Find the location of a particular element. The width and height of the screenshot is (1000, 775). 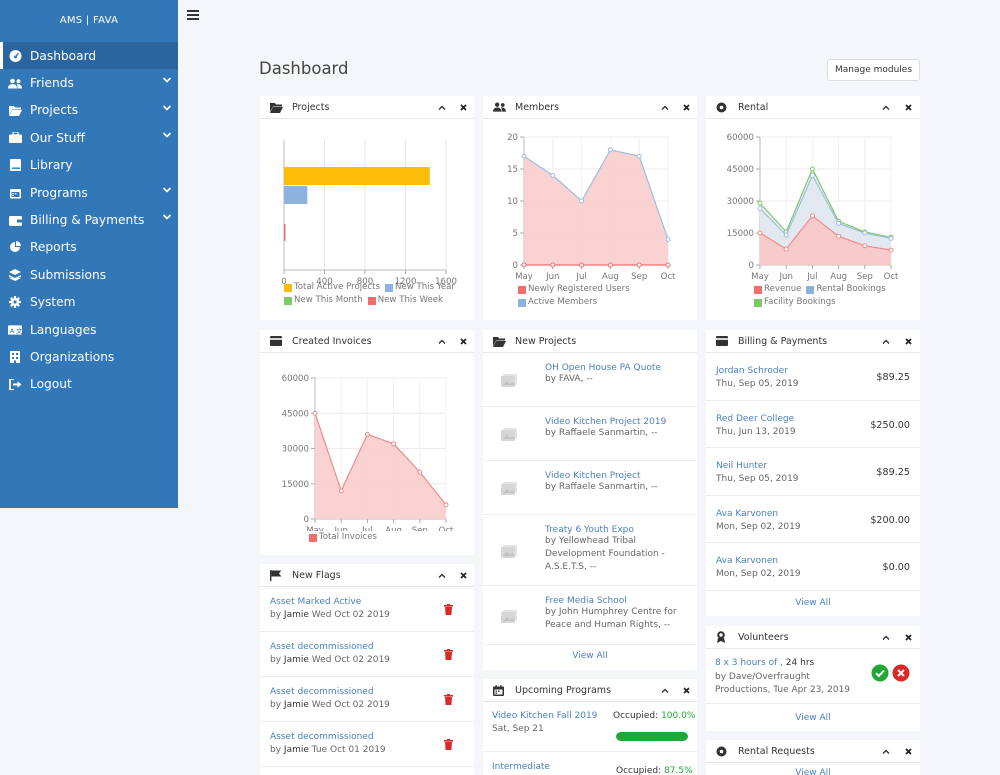

project-title: Free Media School is located at coordinates (586, 601).